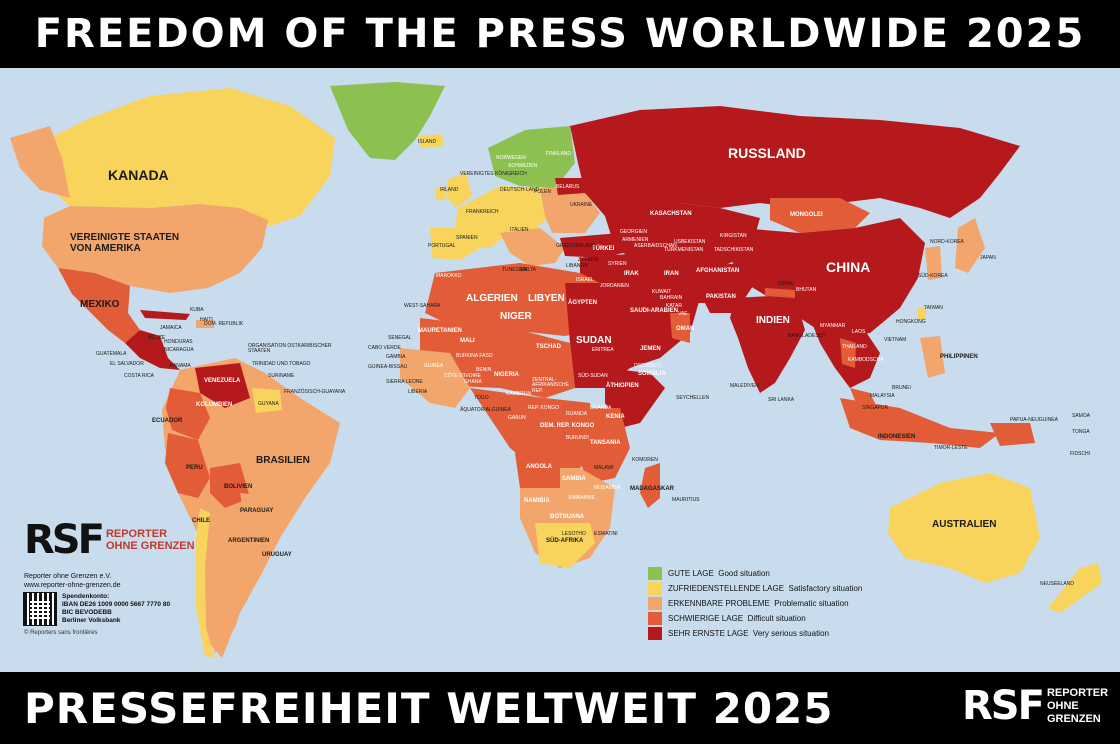  I want to click on label-spanien: SPANIEN, so click(467, 238).